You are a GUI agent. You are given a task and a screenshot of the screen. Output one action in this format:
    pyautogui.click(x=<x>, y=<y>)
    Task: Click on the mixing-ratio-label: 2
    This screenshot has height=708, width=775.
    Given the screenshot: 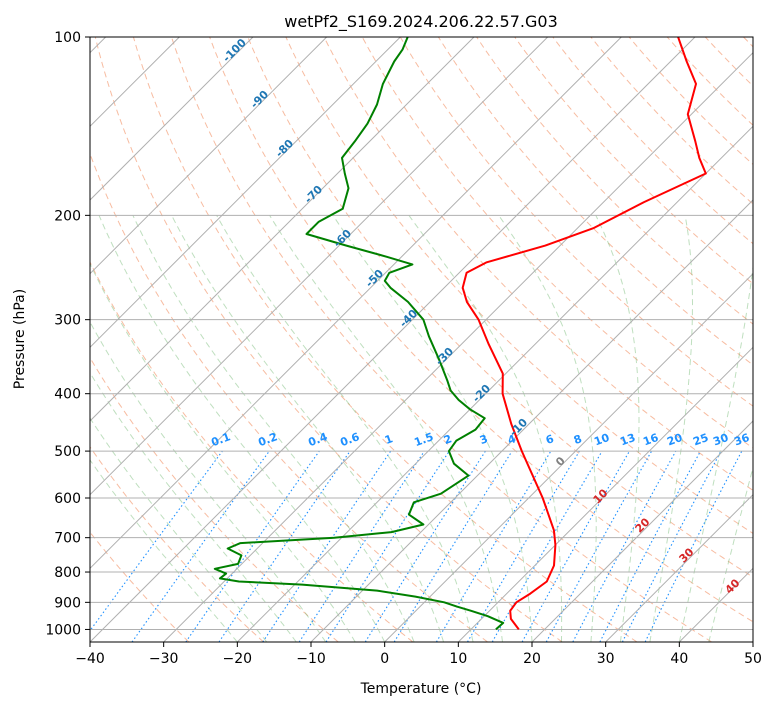 What is the action you would take?
    pyautogui.click(x=448, y=439)
    